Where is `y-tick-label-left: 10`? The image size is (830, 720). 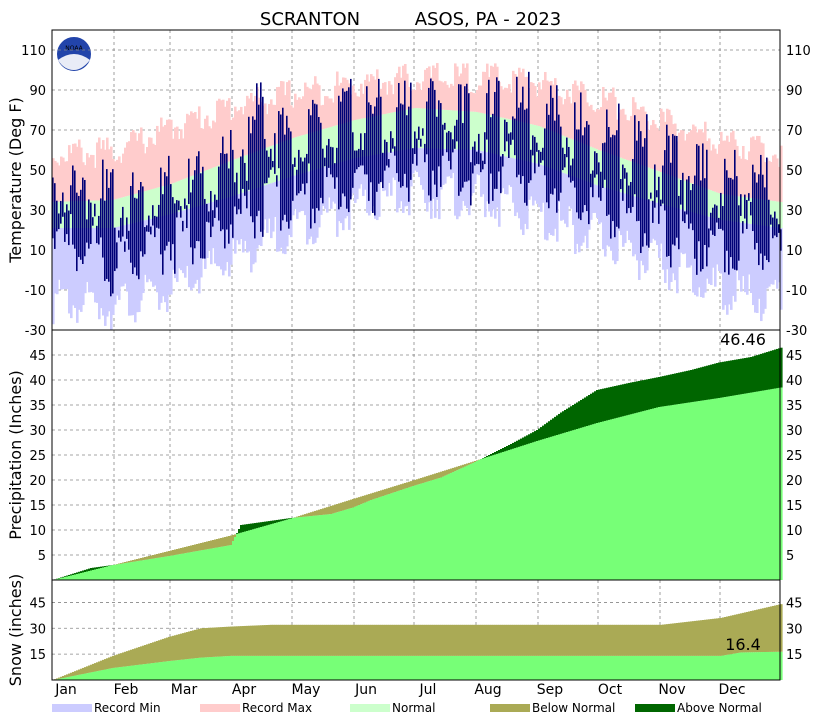 y-tick-label-left: 10 is located at coordinates (37, 251).